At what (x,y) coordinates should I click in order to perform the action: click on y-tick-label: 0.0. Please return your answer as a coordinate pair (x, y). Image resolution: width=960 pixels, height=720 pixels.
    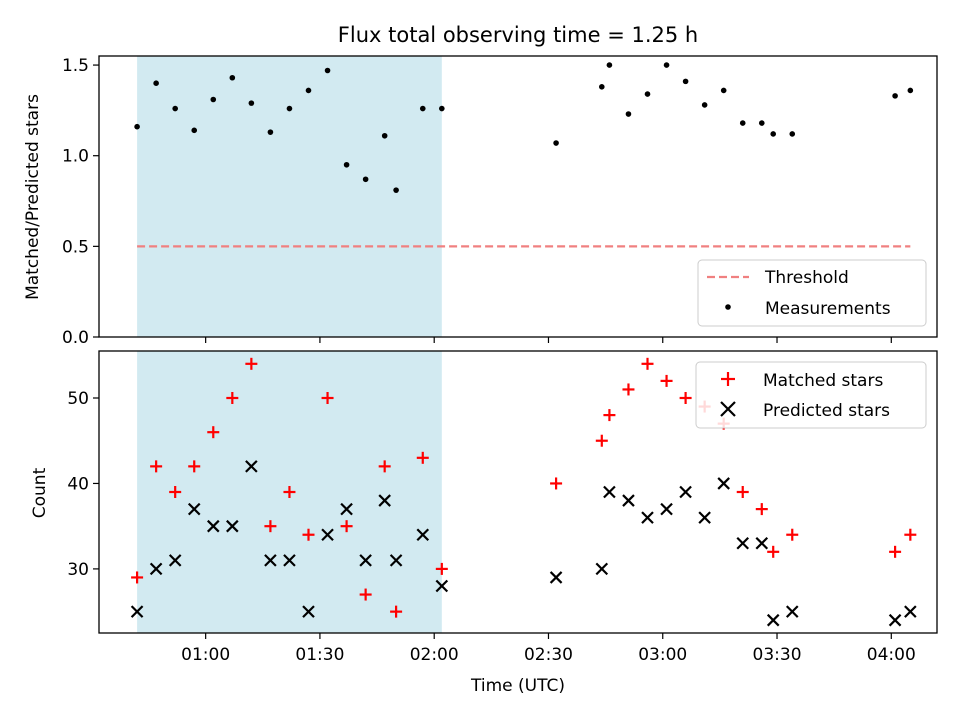
    Looking at the image, I should click on (75, 338).